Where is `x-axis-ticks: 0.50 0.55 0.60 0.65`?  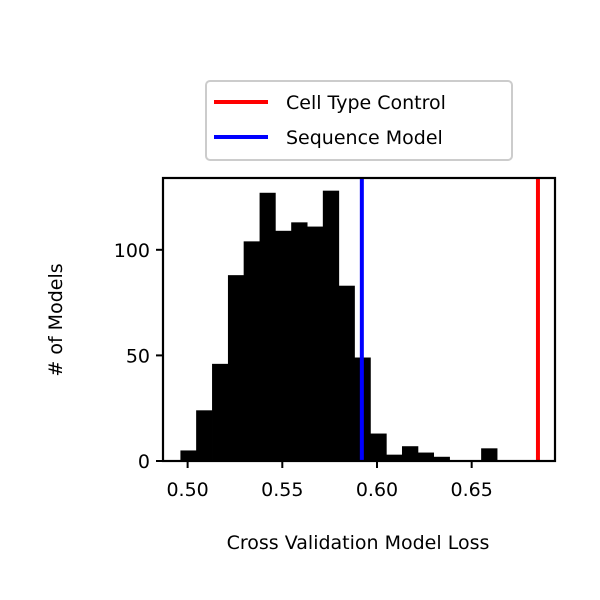 x-axis-ticks: 0.50 0.55 0.60 0.65 is located at coordinates (329, 481).